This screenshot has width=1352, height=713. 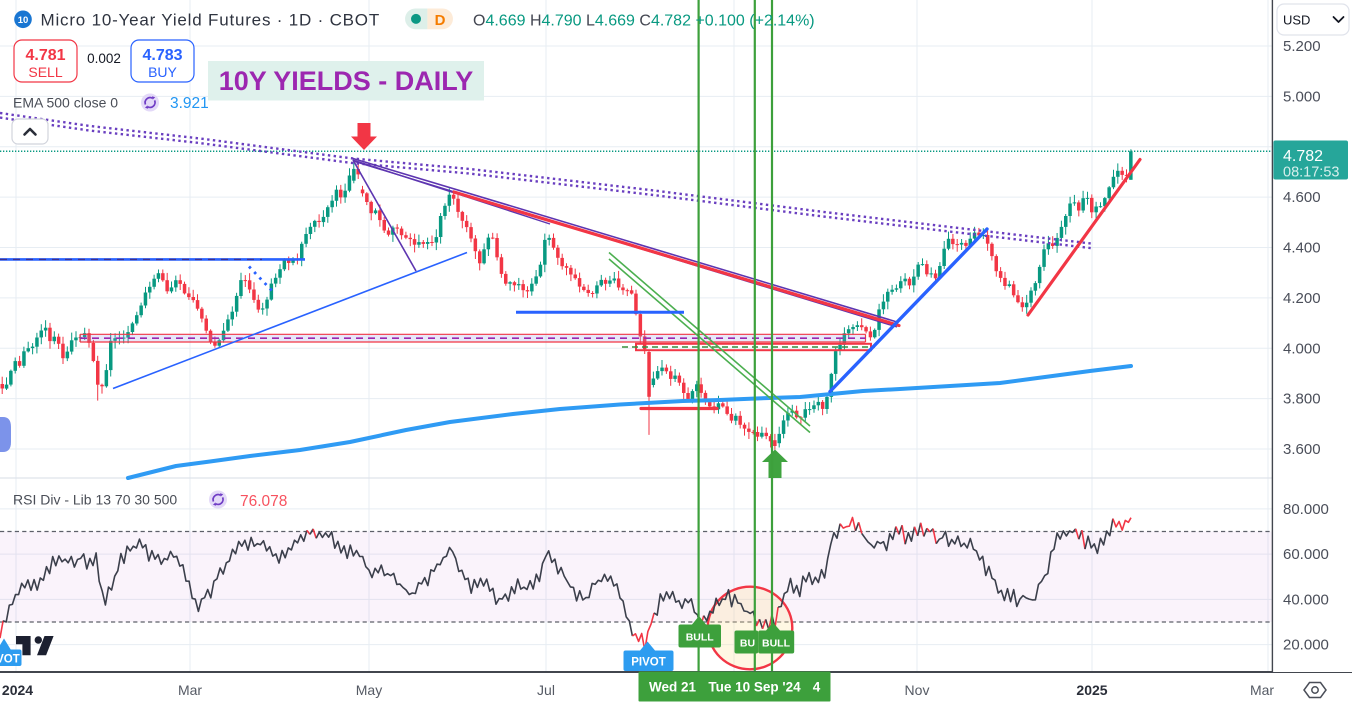 What do you see at coordinates (1302, 197) in the screenshot?
I see `svg-text: 4.600` at bounding box center [1302, 197].